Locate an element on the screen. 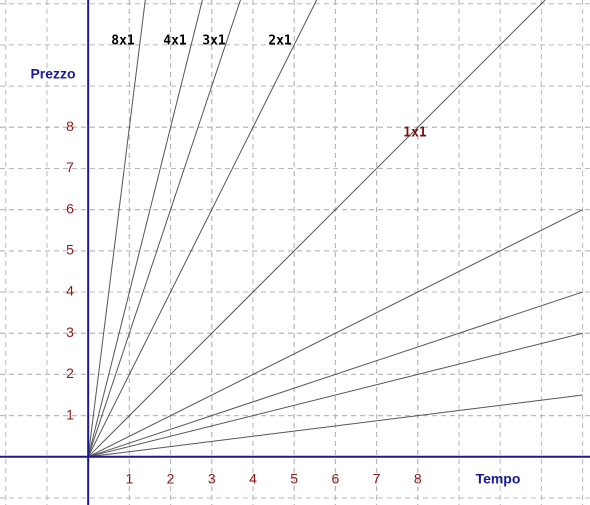  ray-label: 8x1 is located at coordinates (123, 41).